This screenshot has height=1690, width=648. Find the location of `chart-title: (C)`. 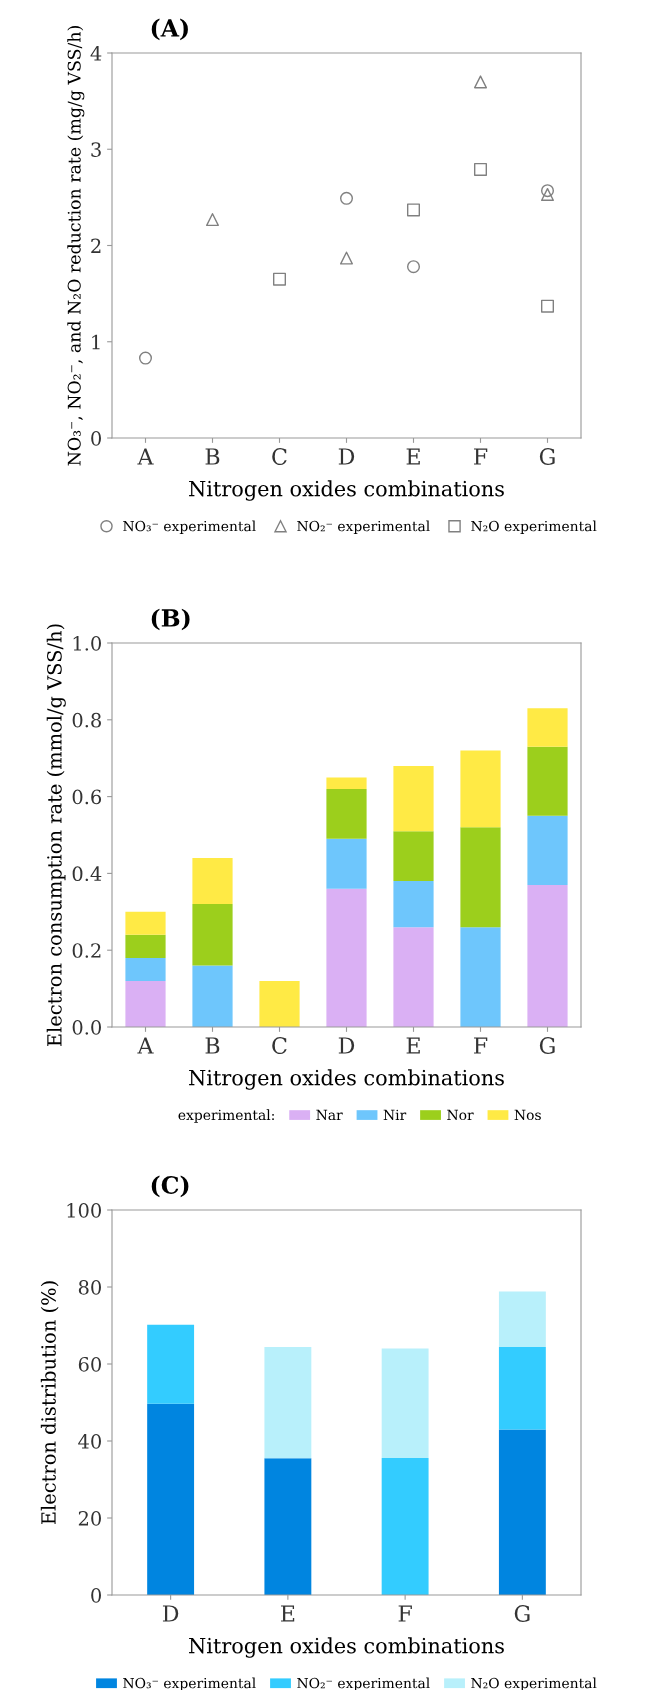

chart-title: (C) is located at coordinates (170, 1186).